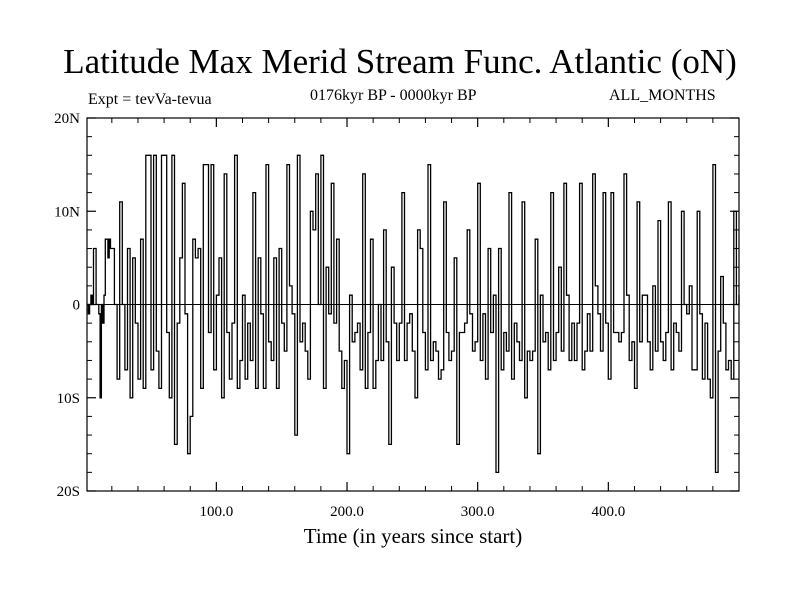 This screenshot has height=600, width=800. Describe the element at coordinates (68, 399) in the screenshot. I see `y-tick-label: 10S` at that location.